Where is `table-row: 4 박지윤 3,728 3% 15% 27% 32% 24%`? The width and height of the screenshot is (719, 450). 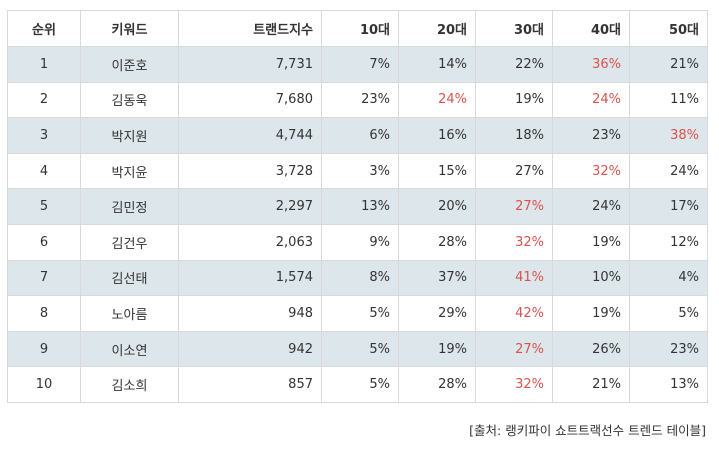
table-row: 4 박지윤 3,728 3% 15% 27% 32% 24% is located at coordinates (357, 171).